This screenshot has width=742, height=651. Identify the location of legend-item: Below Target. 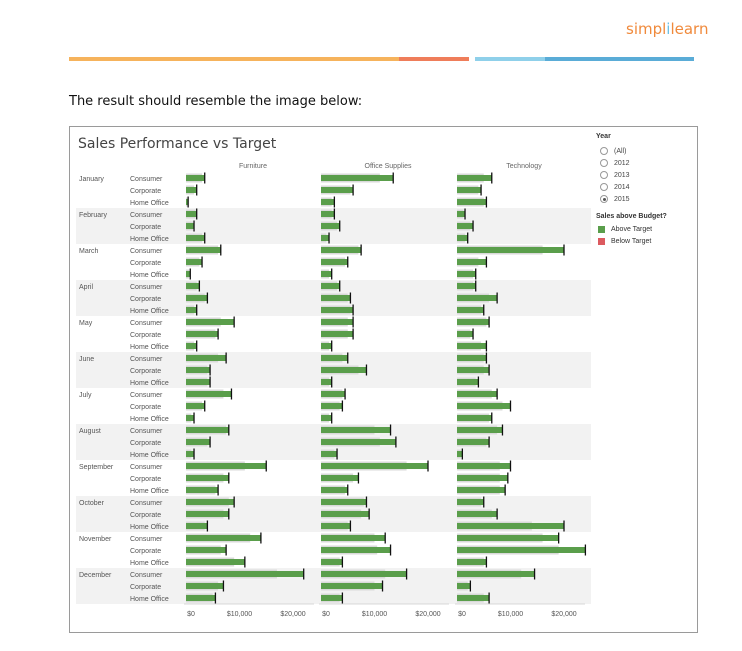
(624, 241).